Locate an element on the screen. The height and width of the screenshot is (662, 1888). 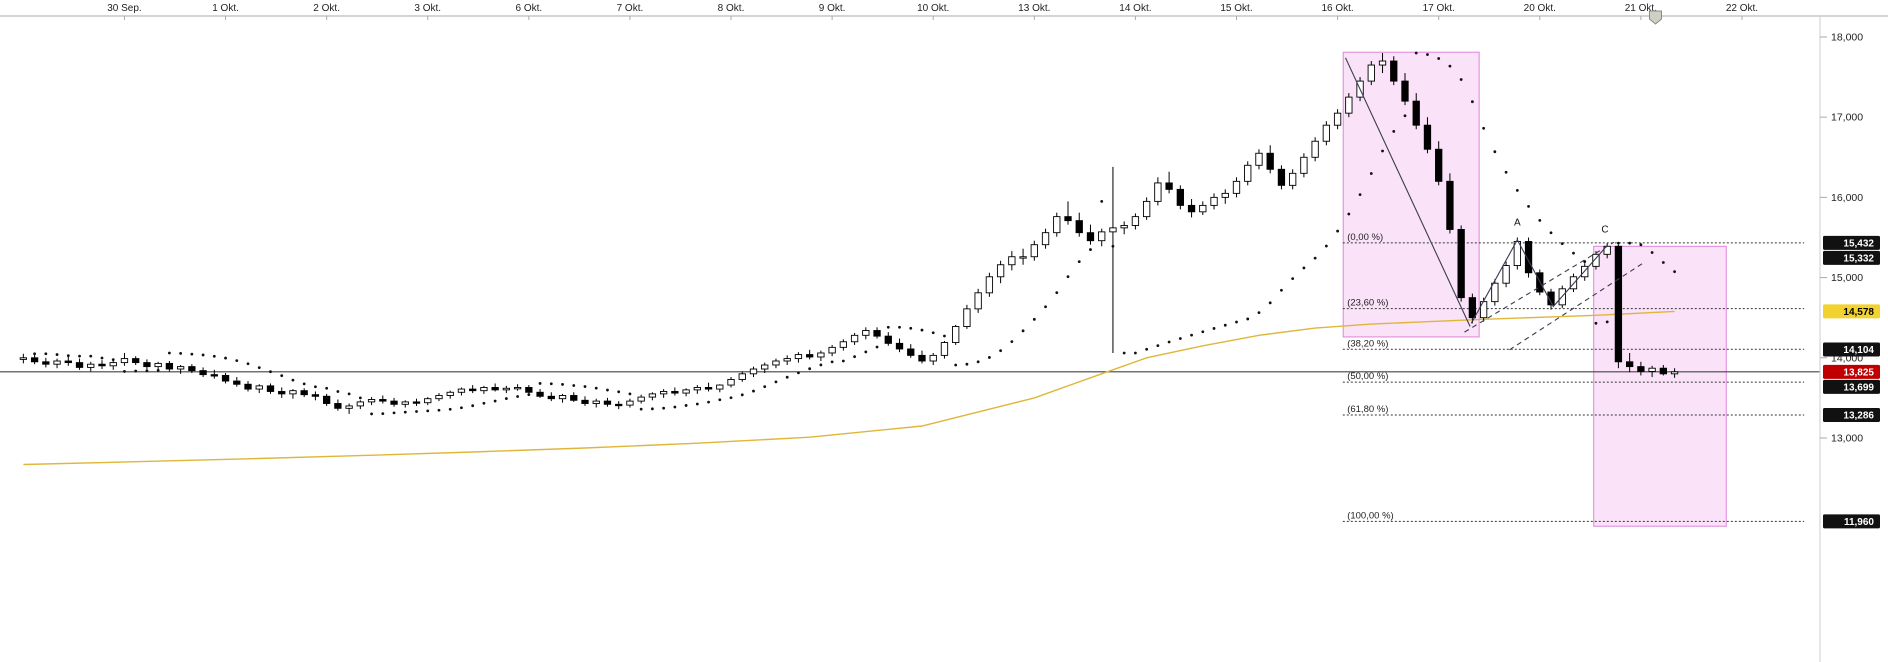
date-label: 20 Okt. is located at coordinates (1540, 8).